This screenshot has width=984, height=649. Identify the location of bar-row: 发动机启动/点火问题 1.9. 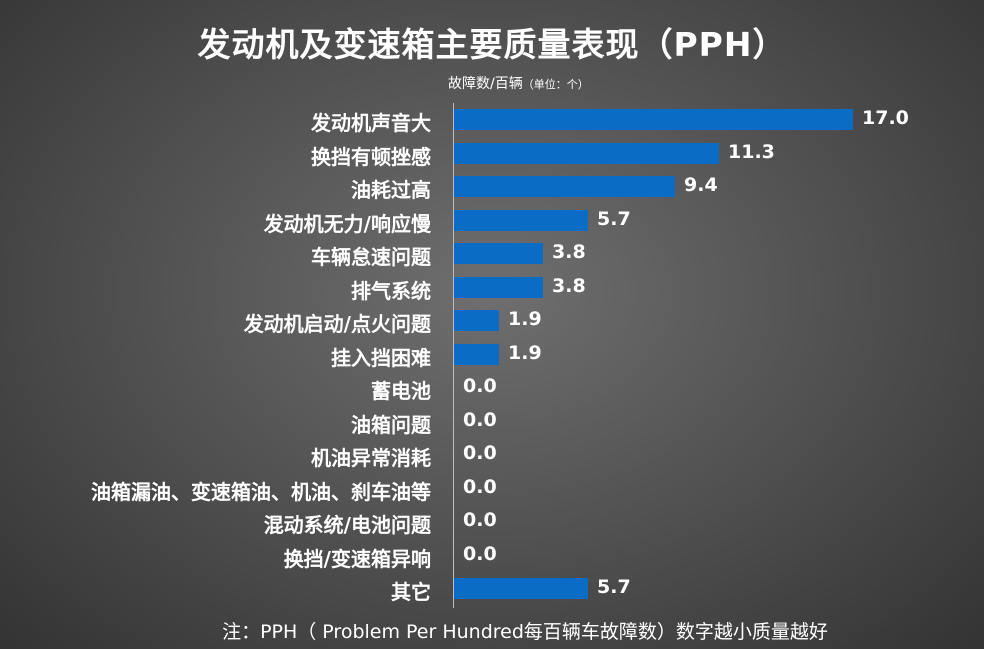
(492, 321).